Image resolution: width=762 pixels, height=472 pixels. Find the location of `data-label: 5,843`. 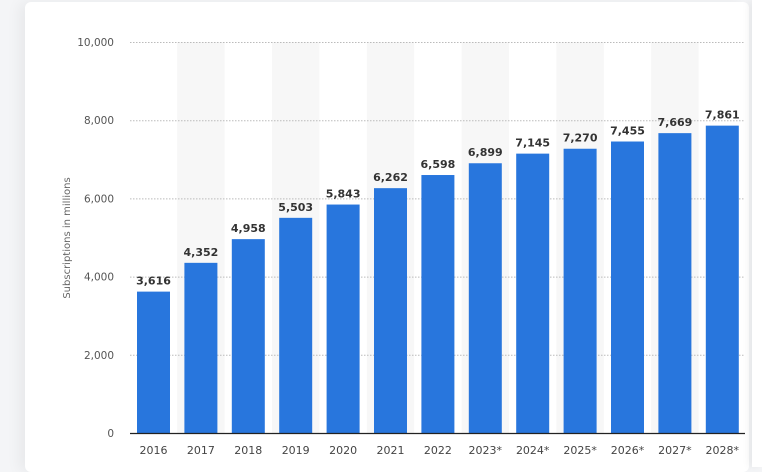

data-label: 5,843 is located at coordinates (343, 194).